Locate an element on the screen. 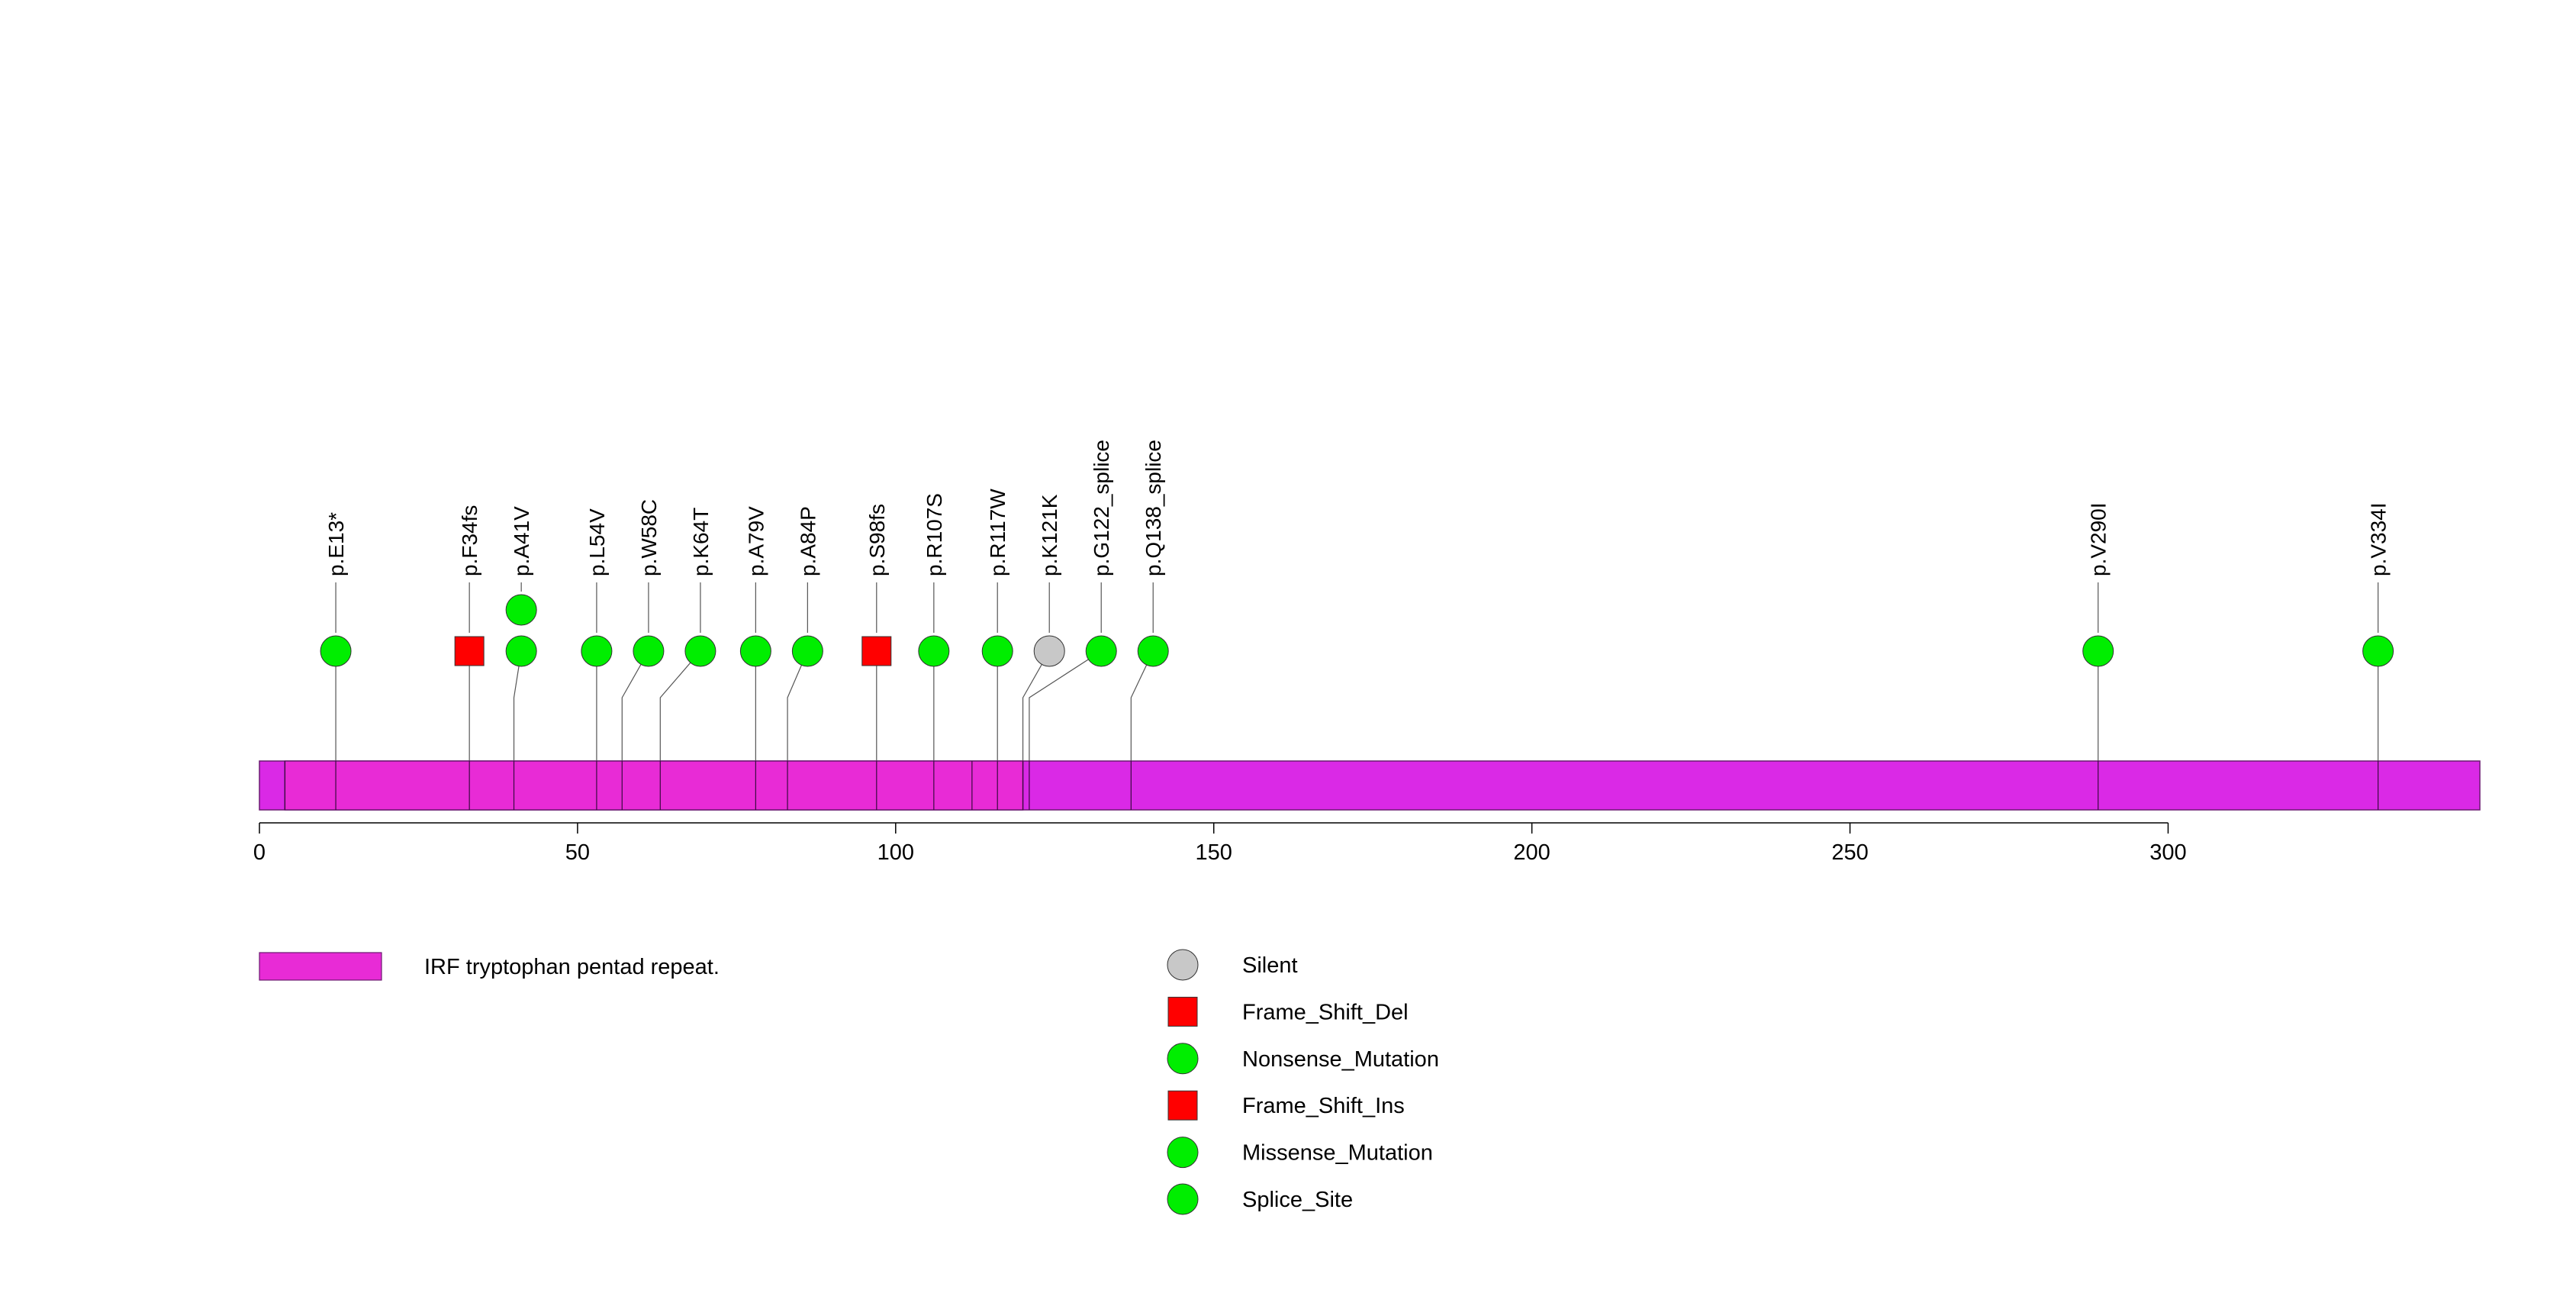 This screenshot has width=2576, height=1290. mutation-label-p-v334i: p.V334I is located at coordinates (2379, 539).